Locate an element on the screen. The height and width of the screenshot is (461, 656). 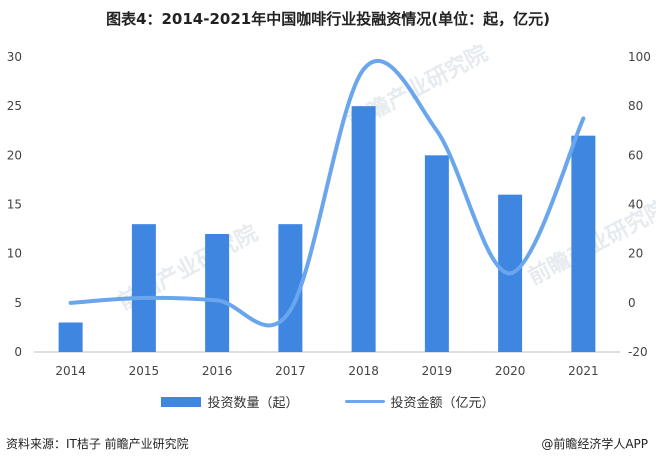
chart-title: 图表4：2014-2021年中国咖啡行业投融资情况(单位：起，亿元) is located at coordinates (328, 19).